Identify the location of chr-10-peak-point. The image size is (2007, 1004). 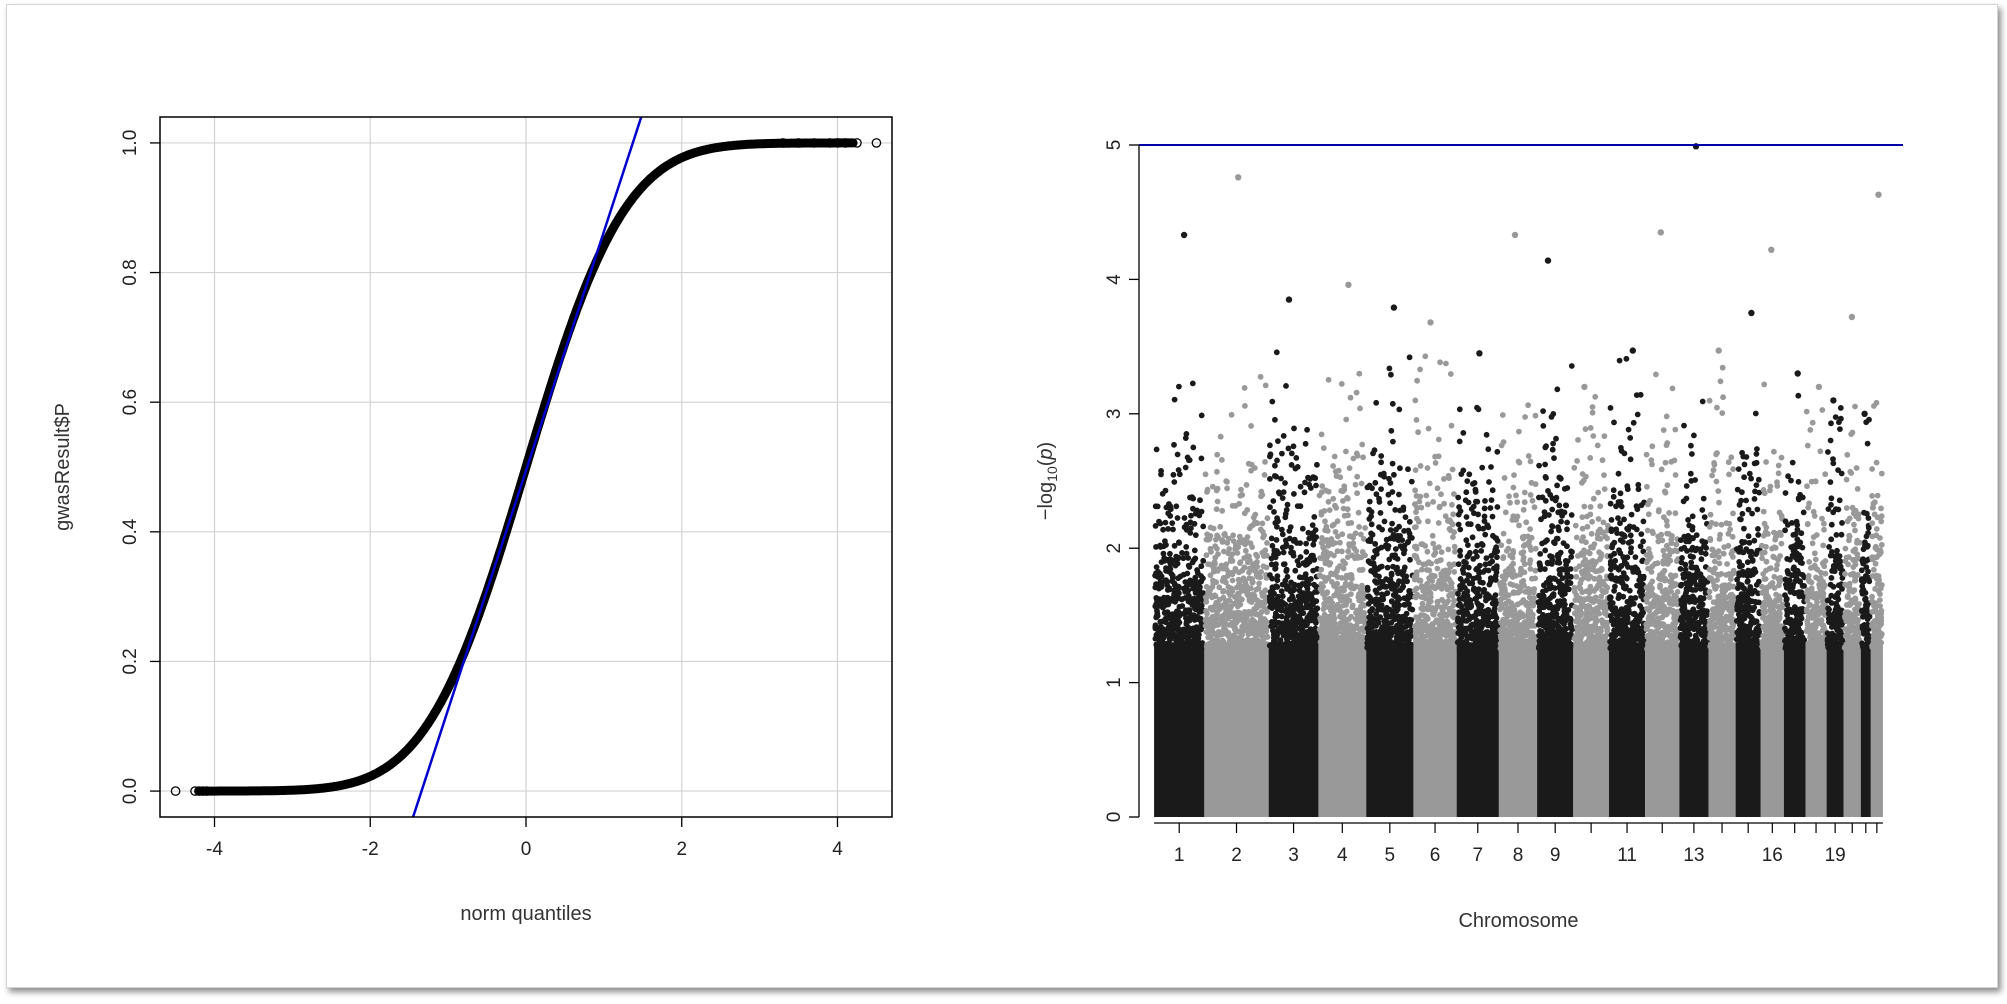
(1584, 387).